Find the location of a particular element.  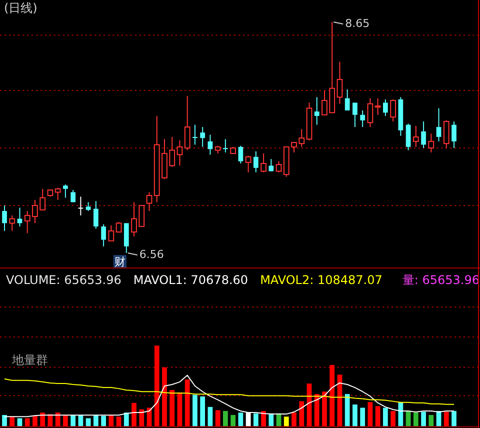

chart-title: (日线) is located at coordinates (21, 8).